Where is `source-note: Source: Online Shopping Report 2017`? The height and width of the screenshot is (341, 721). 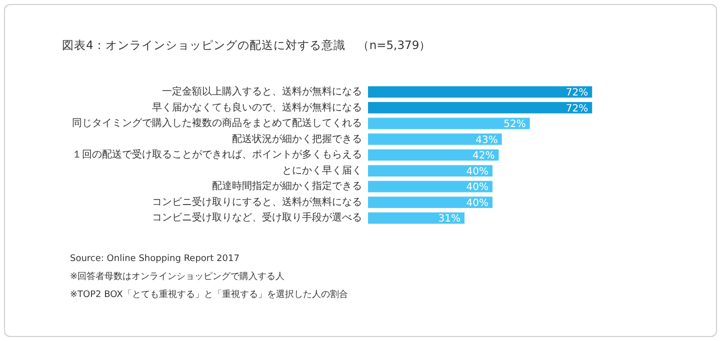
source-note: Source: Online Shopping Report 2017 is located at coordinates (155, 259).